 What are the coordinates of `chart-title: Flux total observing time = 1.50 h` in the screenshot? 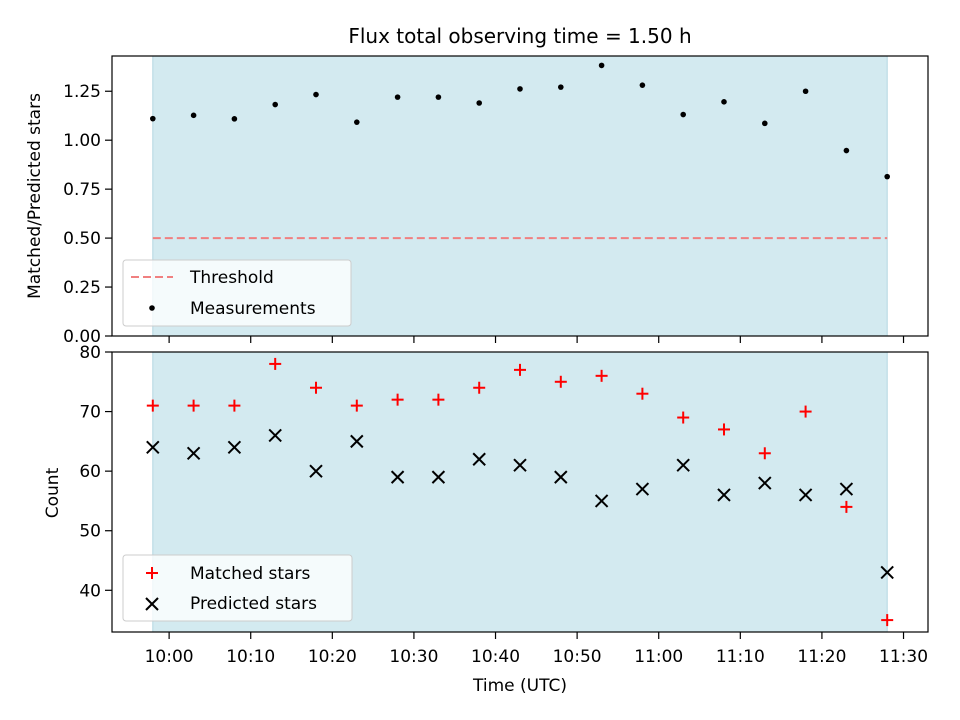 It's located at (519, 36).